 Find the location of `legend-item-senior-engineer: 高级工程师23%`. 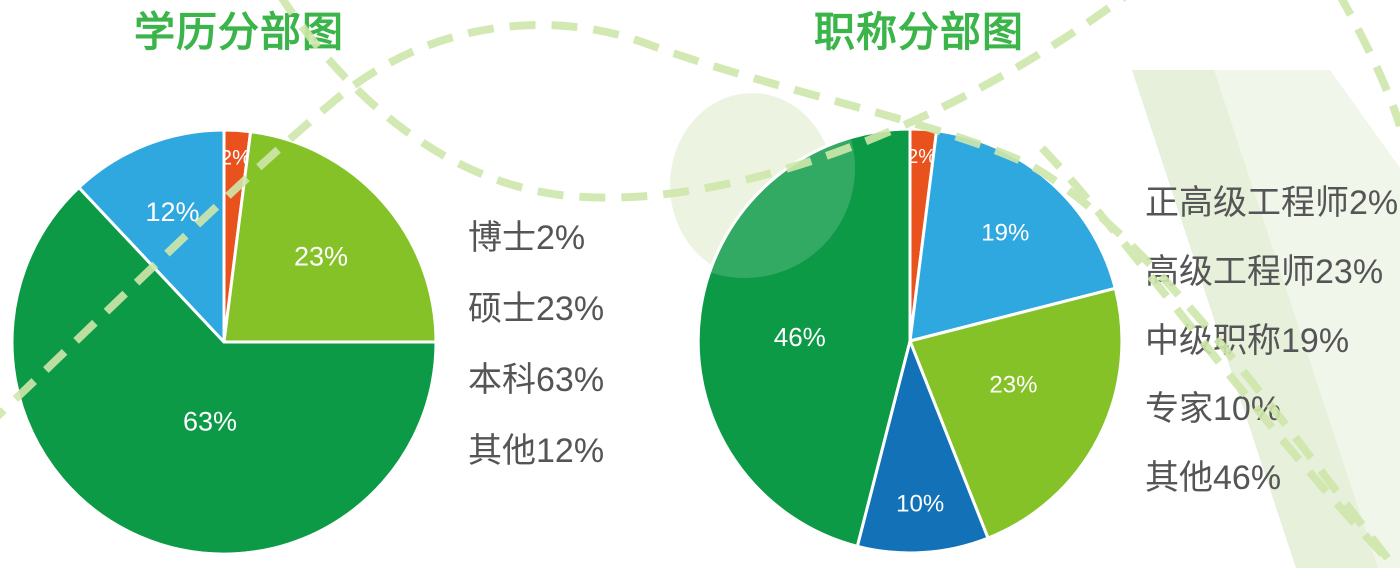

legend-item-senior-engineer: 高级工程师23% is located at coordinates (1264, 271).